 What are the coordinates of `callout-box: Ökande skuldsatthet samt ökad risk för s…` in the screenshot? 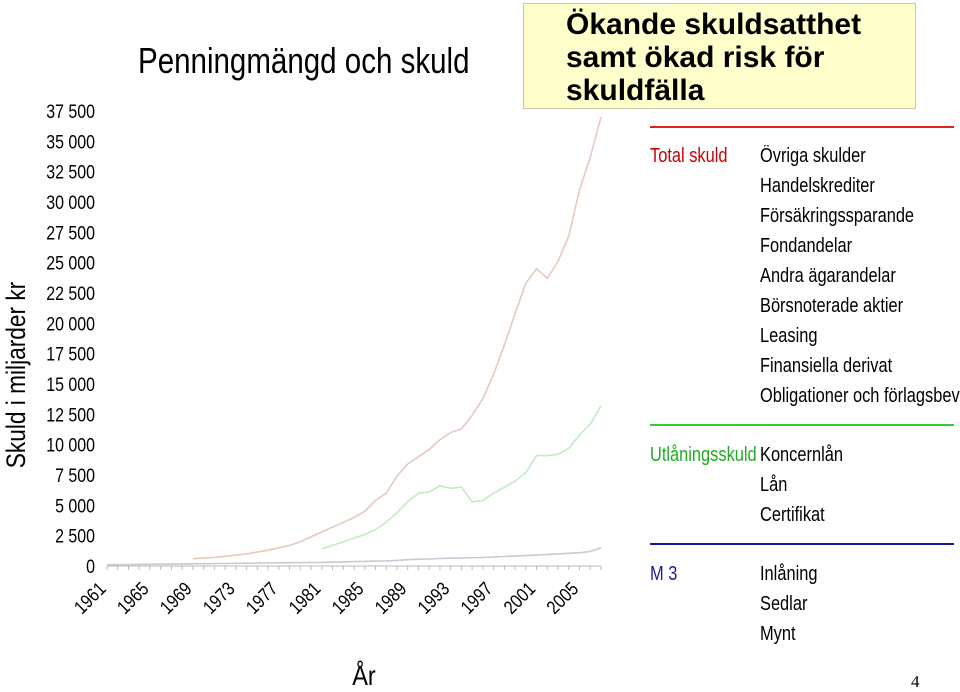 It's located at (719, 56).